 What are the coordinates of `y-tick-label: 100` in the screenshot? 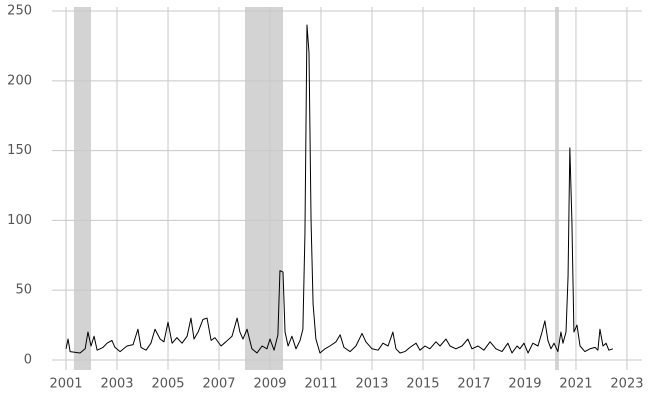 It's located at (19, 220).